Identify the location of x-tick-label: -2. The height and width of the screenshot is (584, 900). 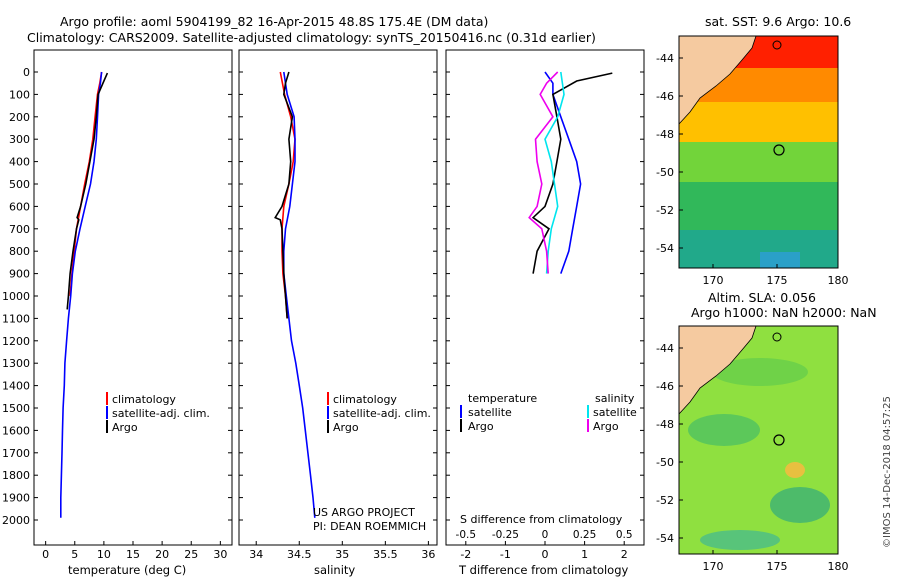
(465, 554).